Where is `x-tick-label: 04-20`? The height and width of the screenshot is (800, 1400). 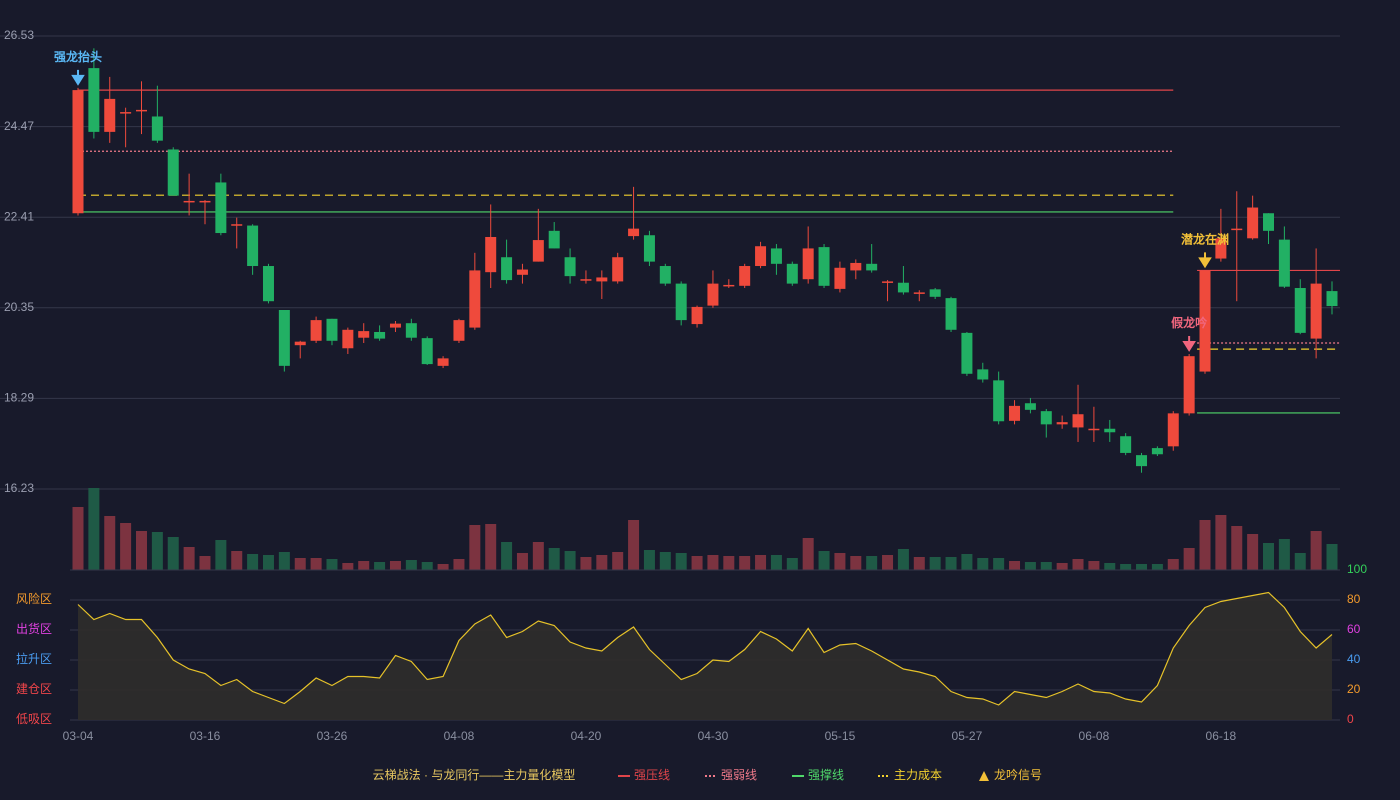 x-tick-label: 04-20 is located at coordinates (586, 736).